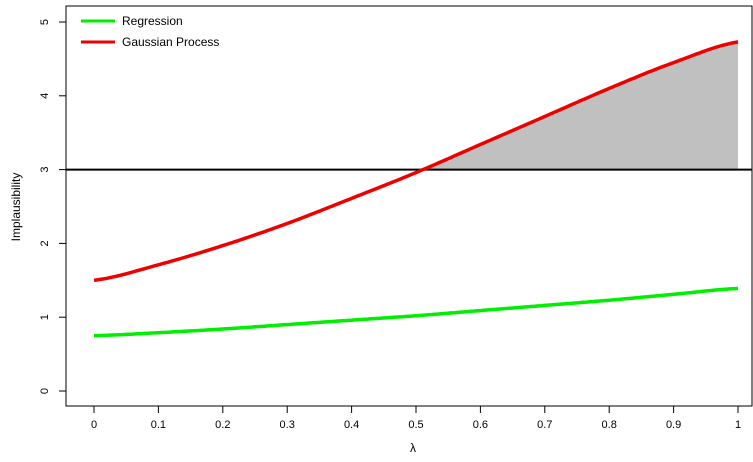 This screenshot has width=753, height=462. Describe the element at coordinates (16, 207) in the screenshot. I see `y-axis-title: Implausibility` at that location.